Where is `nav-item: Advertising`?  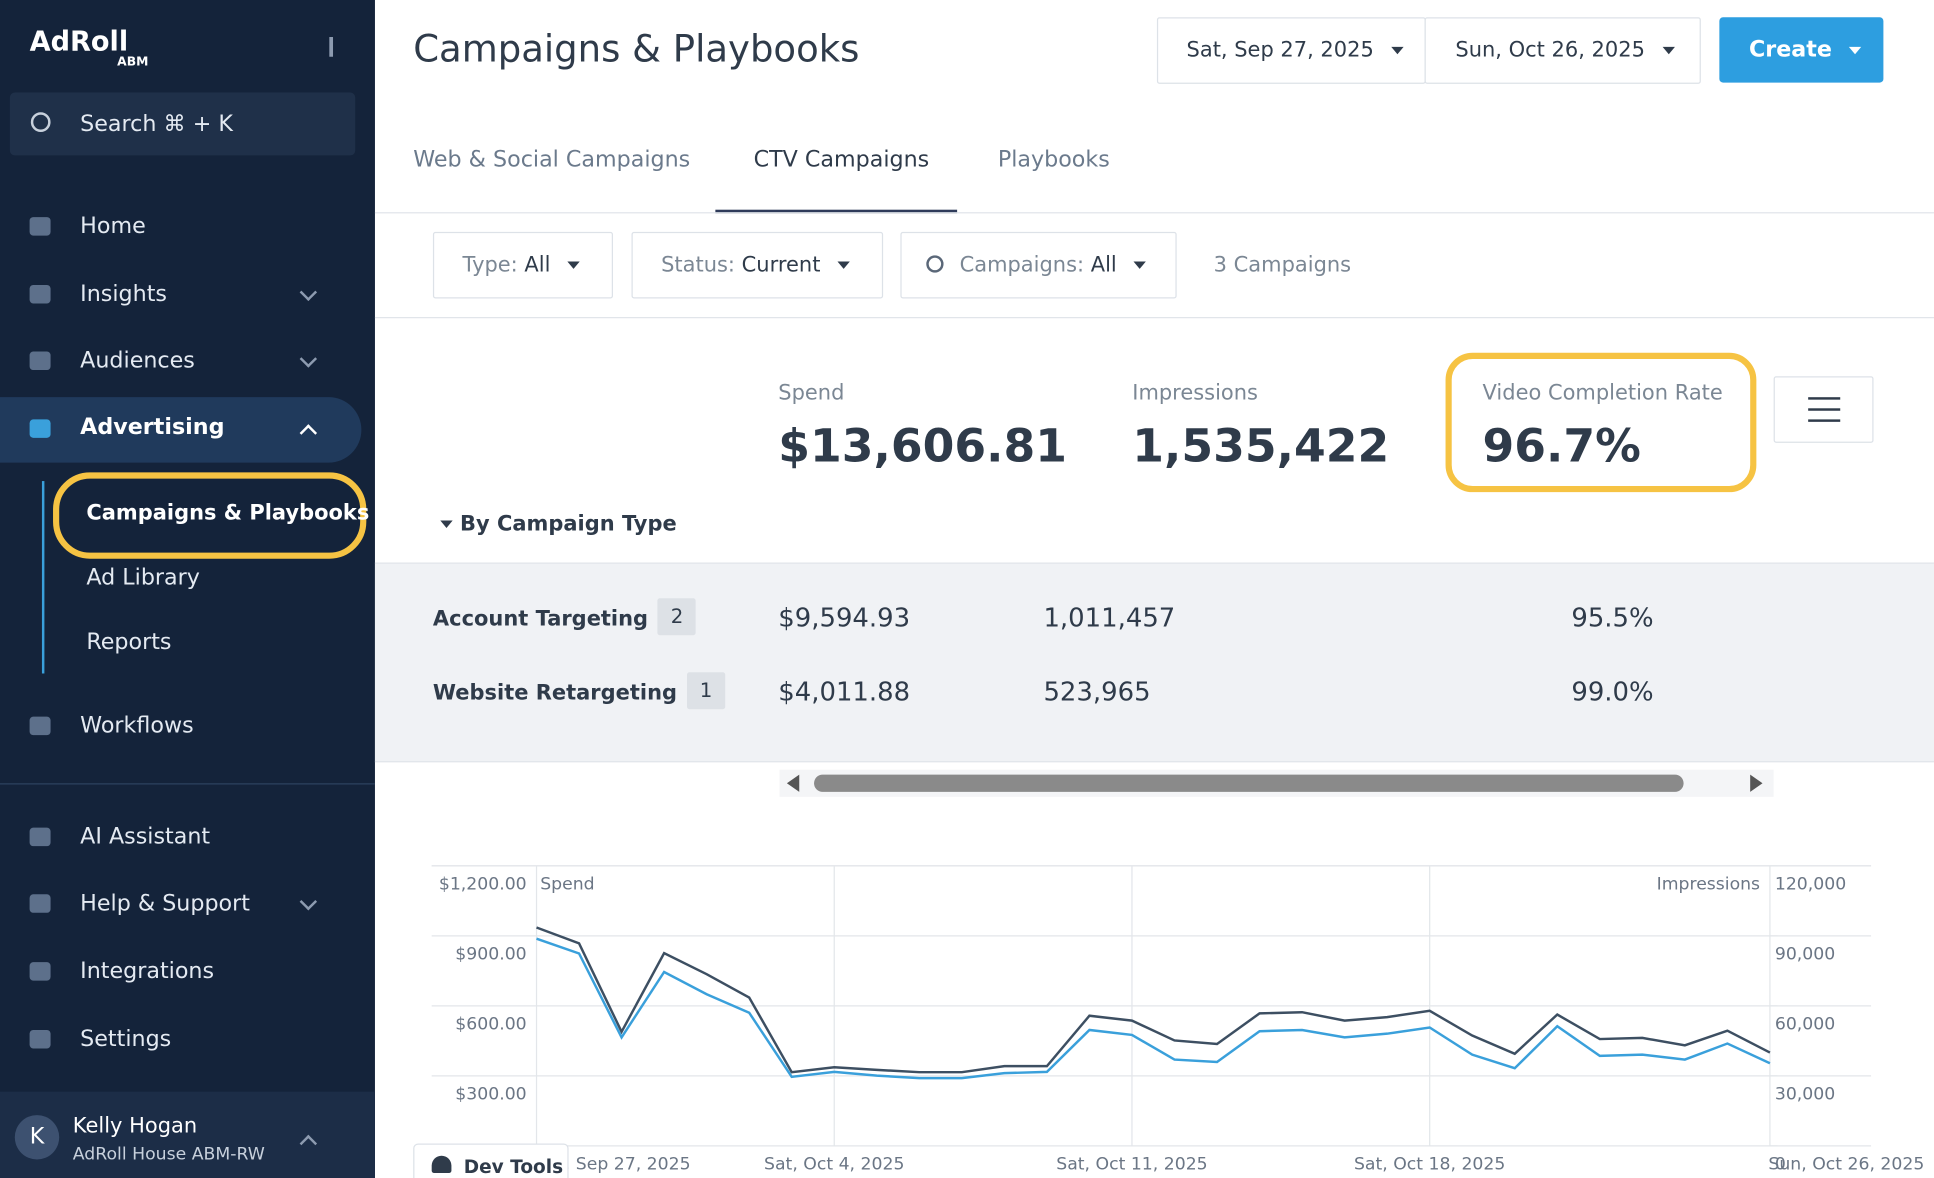 nav-item: Advertising is located at coordinates (152, 427).